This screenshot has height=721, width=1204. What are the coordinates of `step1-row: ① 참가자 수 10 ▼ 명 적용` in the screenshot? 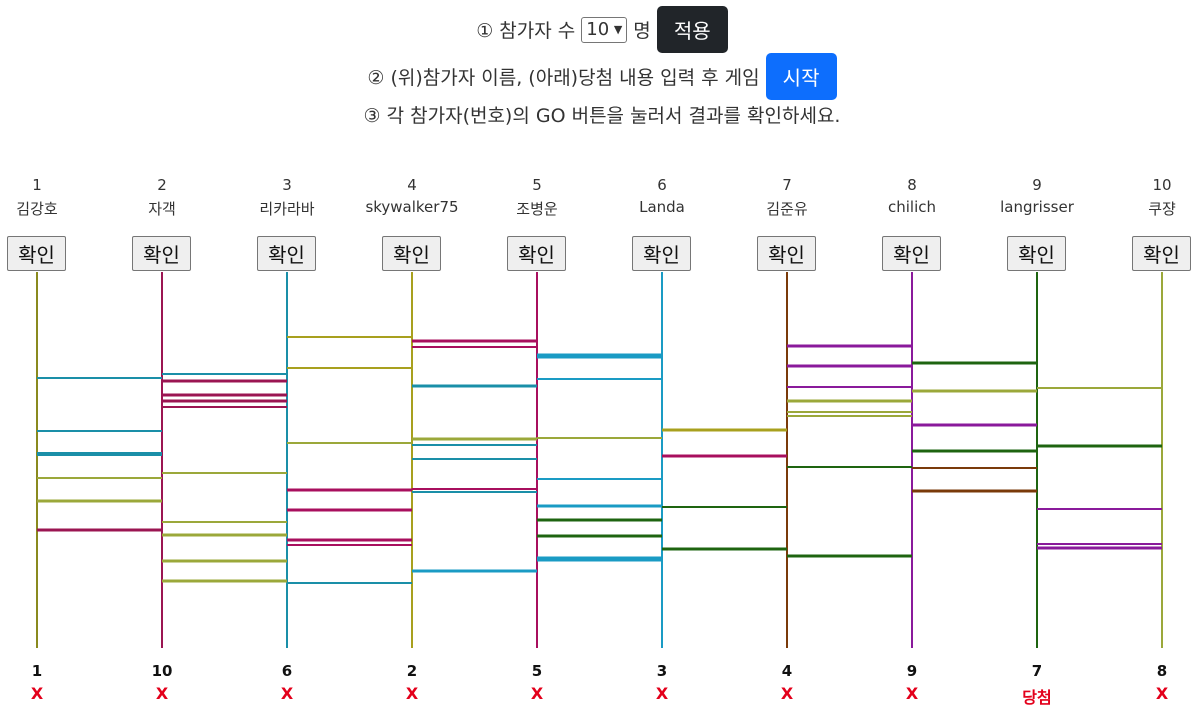 It's located at (602, 29).